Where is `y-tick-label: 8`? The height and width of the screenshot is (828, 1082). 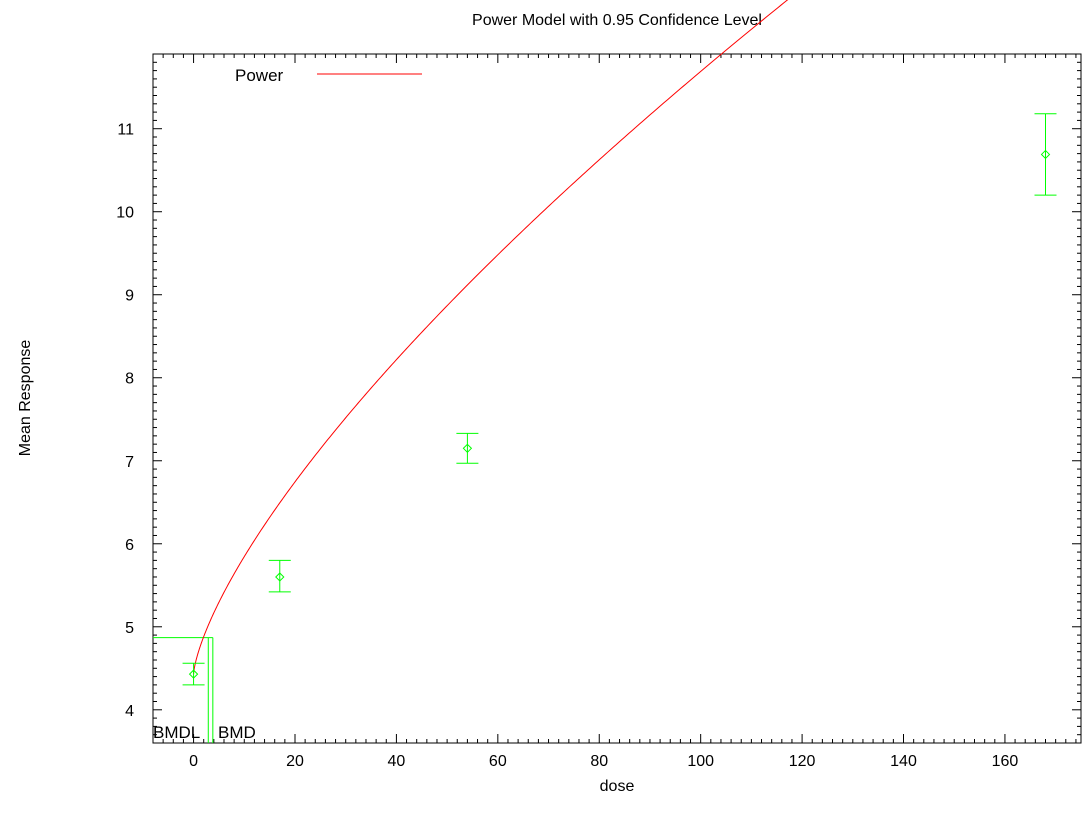 y-tick-label: 8 is located at coordinates (129, 379).